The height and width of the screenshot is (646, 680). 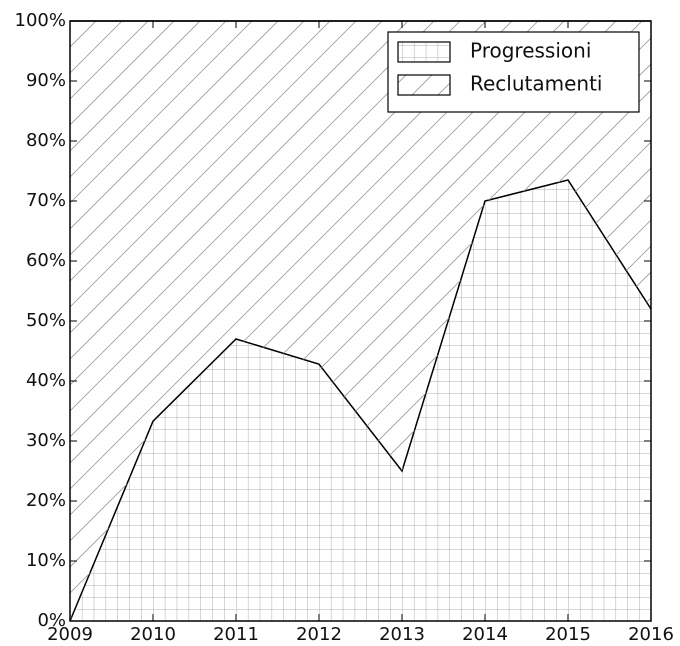 What do you see at coordinates (402, 634) in the screenshot?
I see `x-tick-label: 2013` at bounding box center [402, 634].